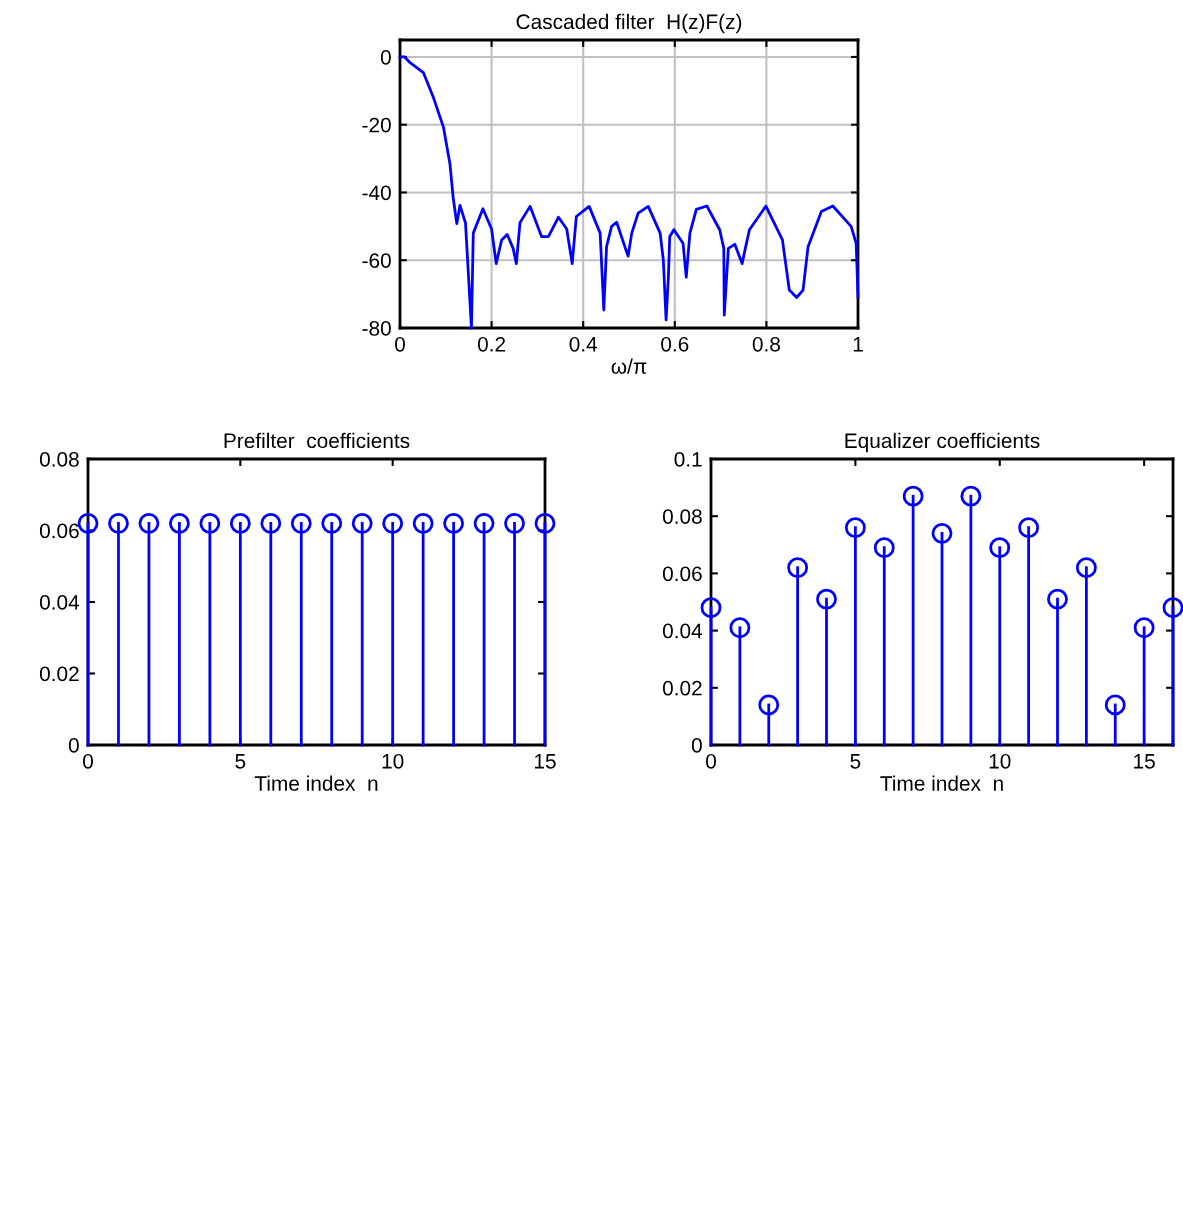 The height and width of the screenshot is (1220, 1183). I want to click on x-axis-title: ω/π, so click(629, 366).